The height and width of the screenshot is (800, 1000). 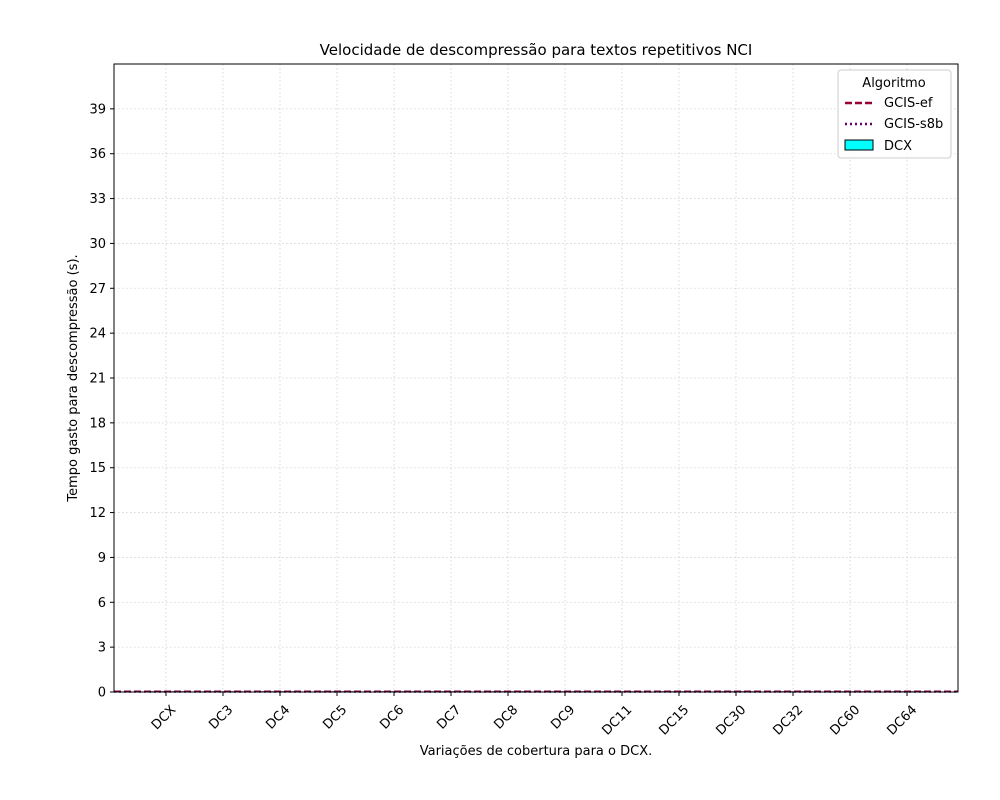 What do you see at coordinates (617, 721) in the screenshot?
I see `x-tick-label: DC11` at bounding box center [617, 721].